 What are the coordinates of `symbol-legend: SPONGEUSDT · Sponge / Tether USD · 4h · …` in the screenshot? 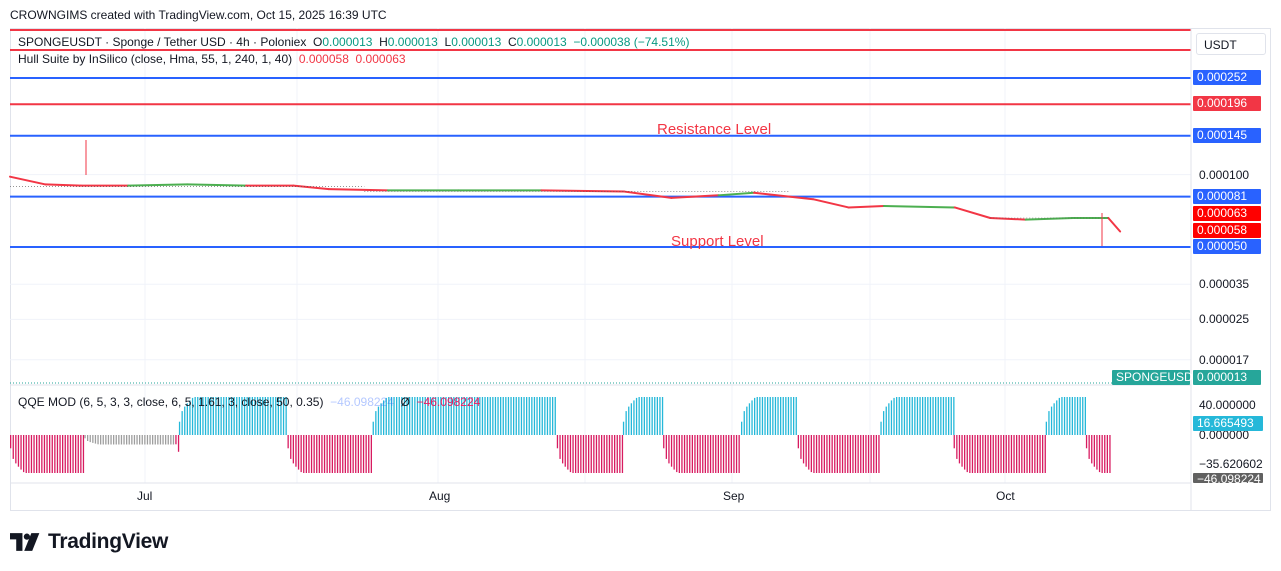 It's located at (353, 42).